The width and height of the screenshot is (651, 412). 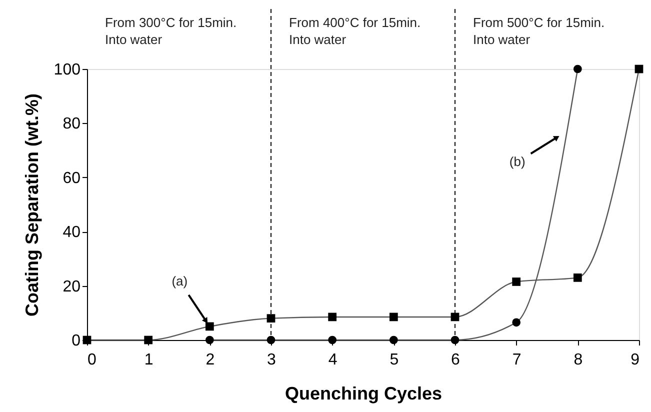 What do you see at coordinates (32, 205) in the screenshot?
I see `y-axis-title: Coating Separation (wt.%)` at bounding box center [32, 205].